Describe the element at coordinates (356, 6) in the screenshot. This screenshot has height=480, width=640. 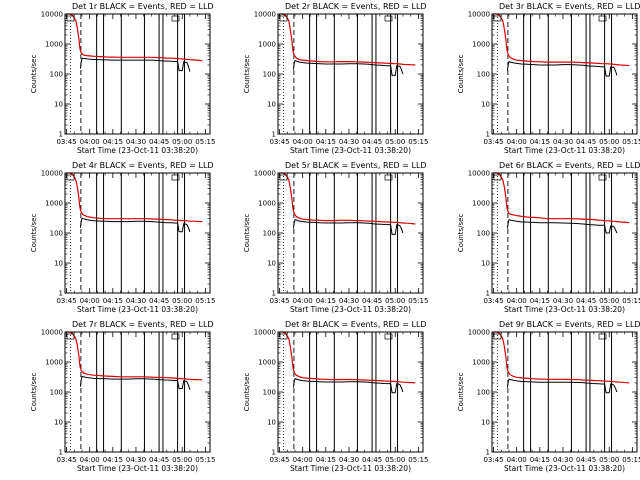
I see `panel-title: Det 2r BLACK = Events, RED = LLD` at that location.